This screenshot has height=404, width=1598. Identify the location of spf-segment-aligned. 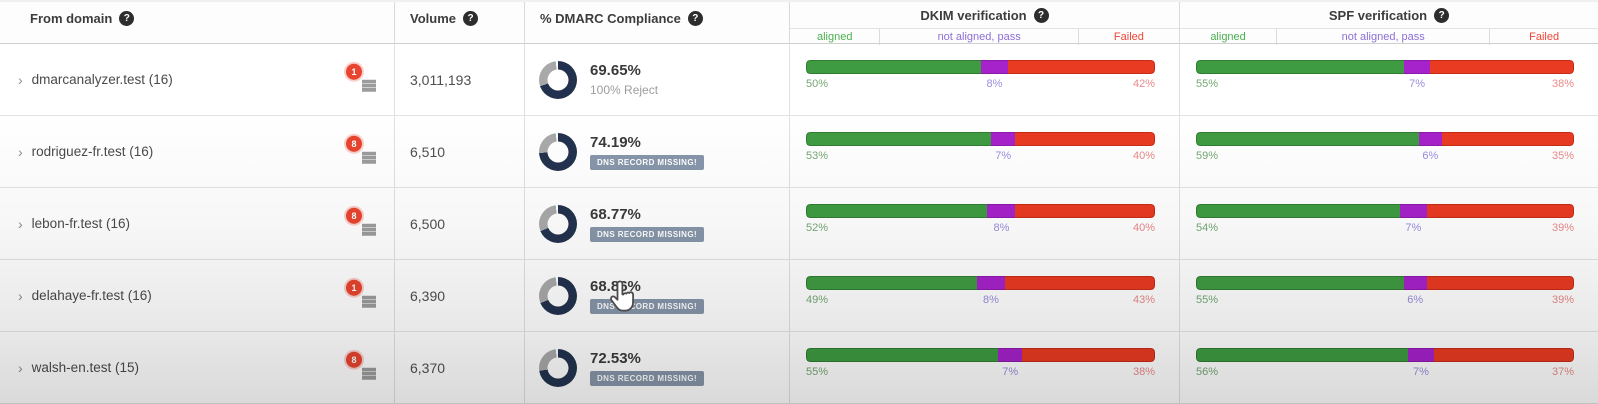
(1308, 139).